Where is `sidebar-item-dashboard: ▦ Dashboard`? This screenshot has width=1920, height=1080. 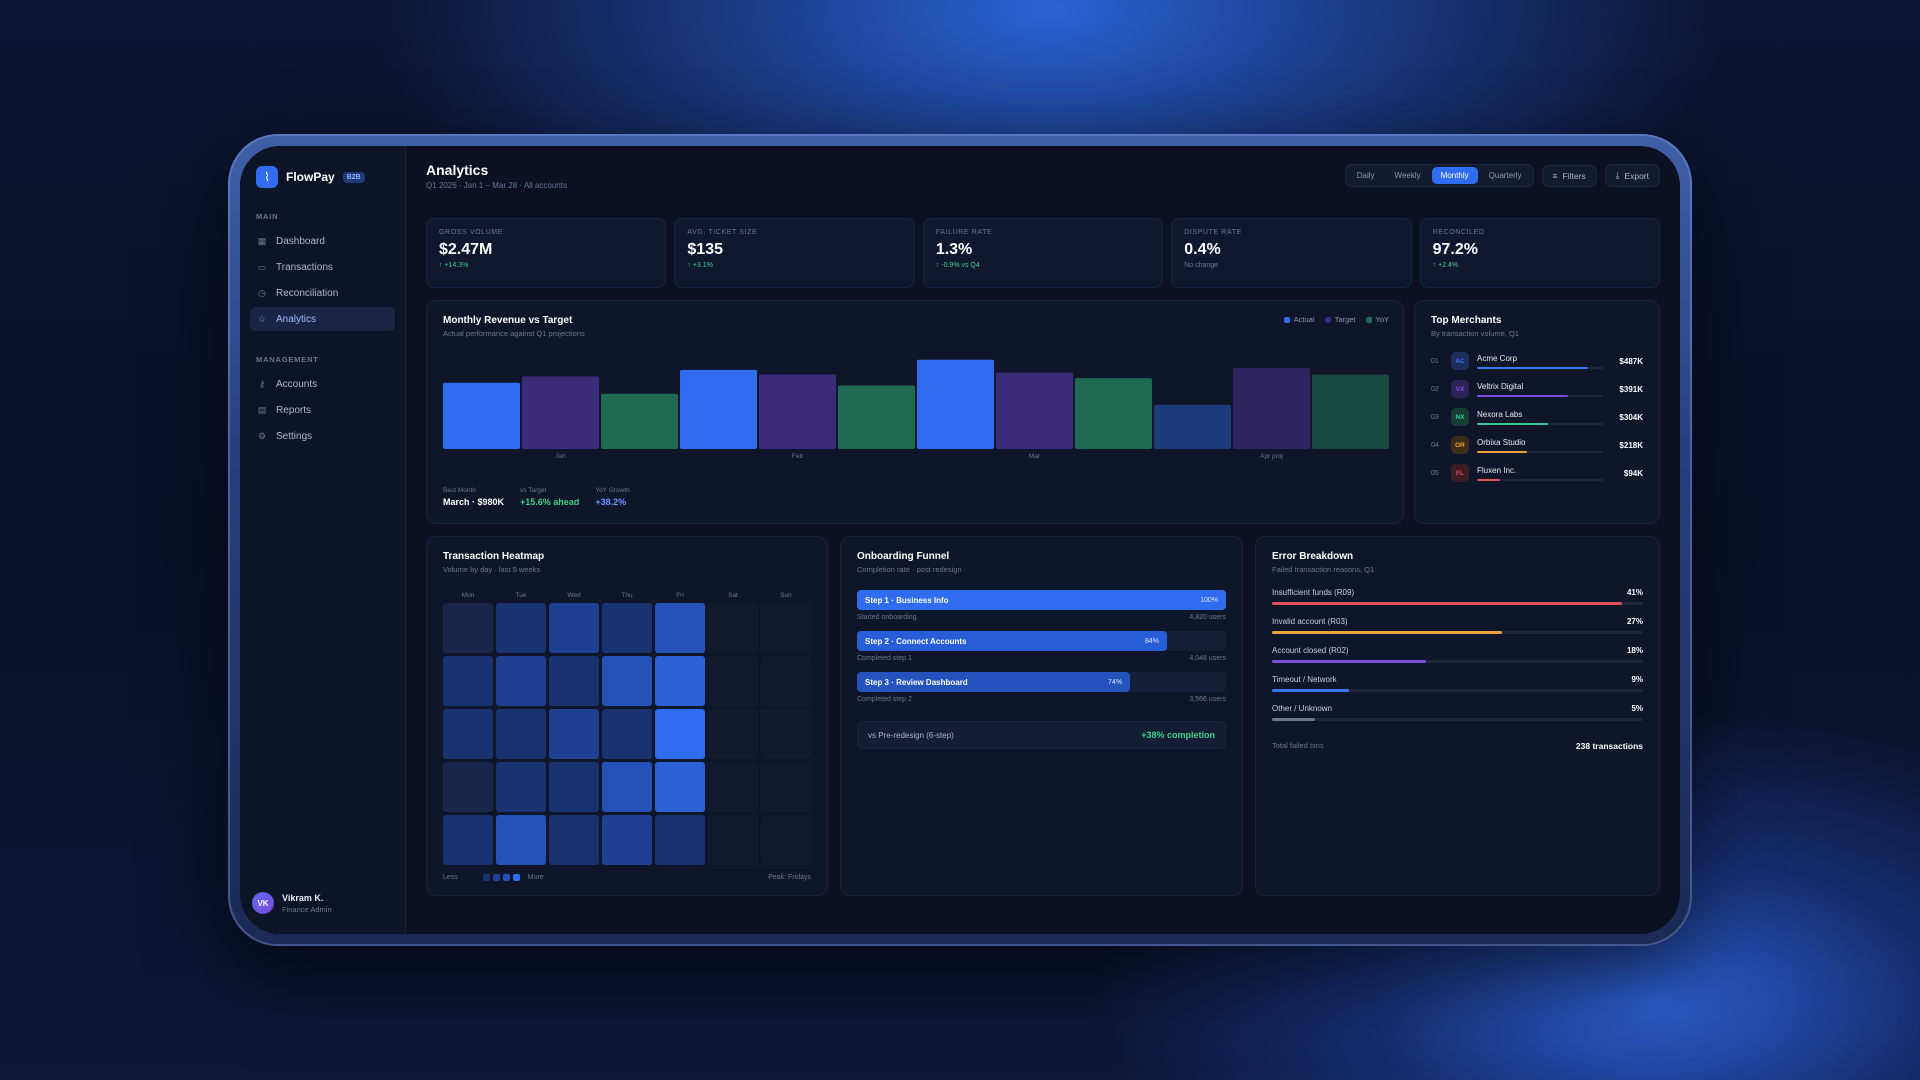
sidebar-item-dashboard: ▦ Dashboard is located at coordinates (322, 241).